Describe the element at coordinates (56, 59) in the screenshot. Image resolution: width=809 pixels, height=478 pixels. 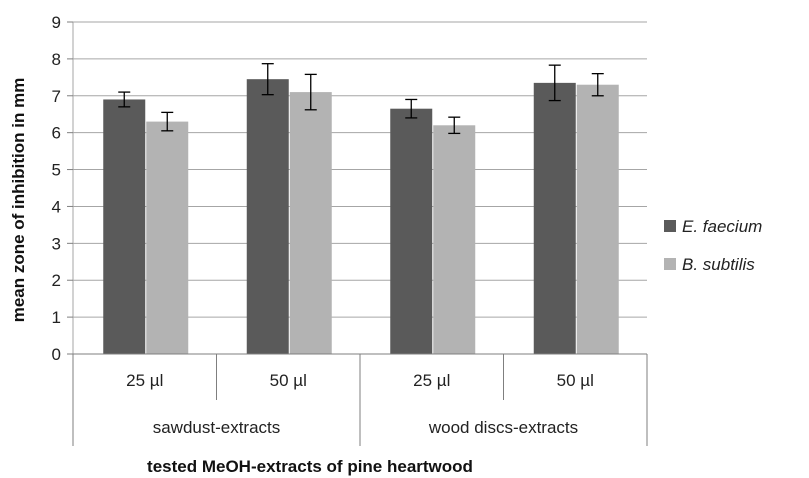
I see `y-tick-label: 8` at that location.